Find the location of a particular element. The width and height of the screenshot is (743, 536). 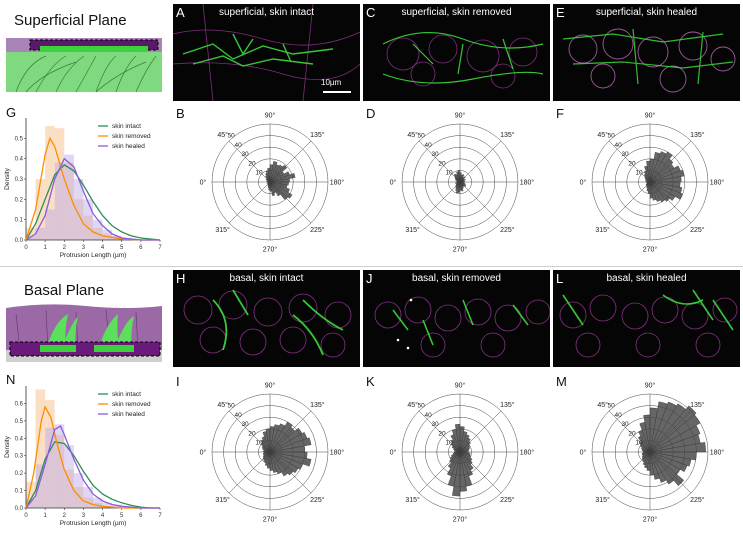

scalebar-label: 10µm is located at coordinates (331, 82).